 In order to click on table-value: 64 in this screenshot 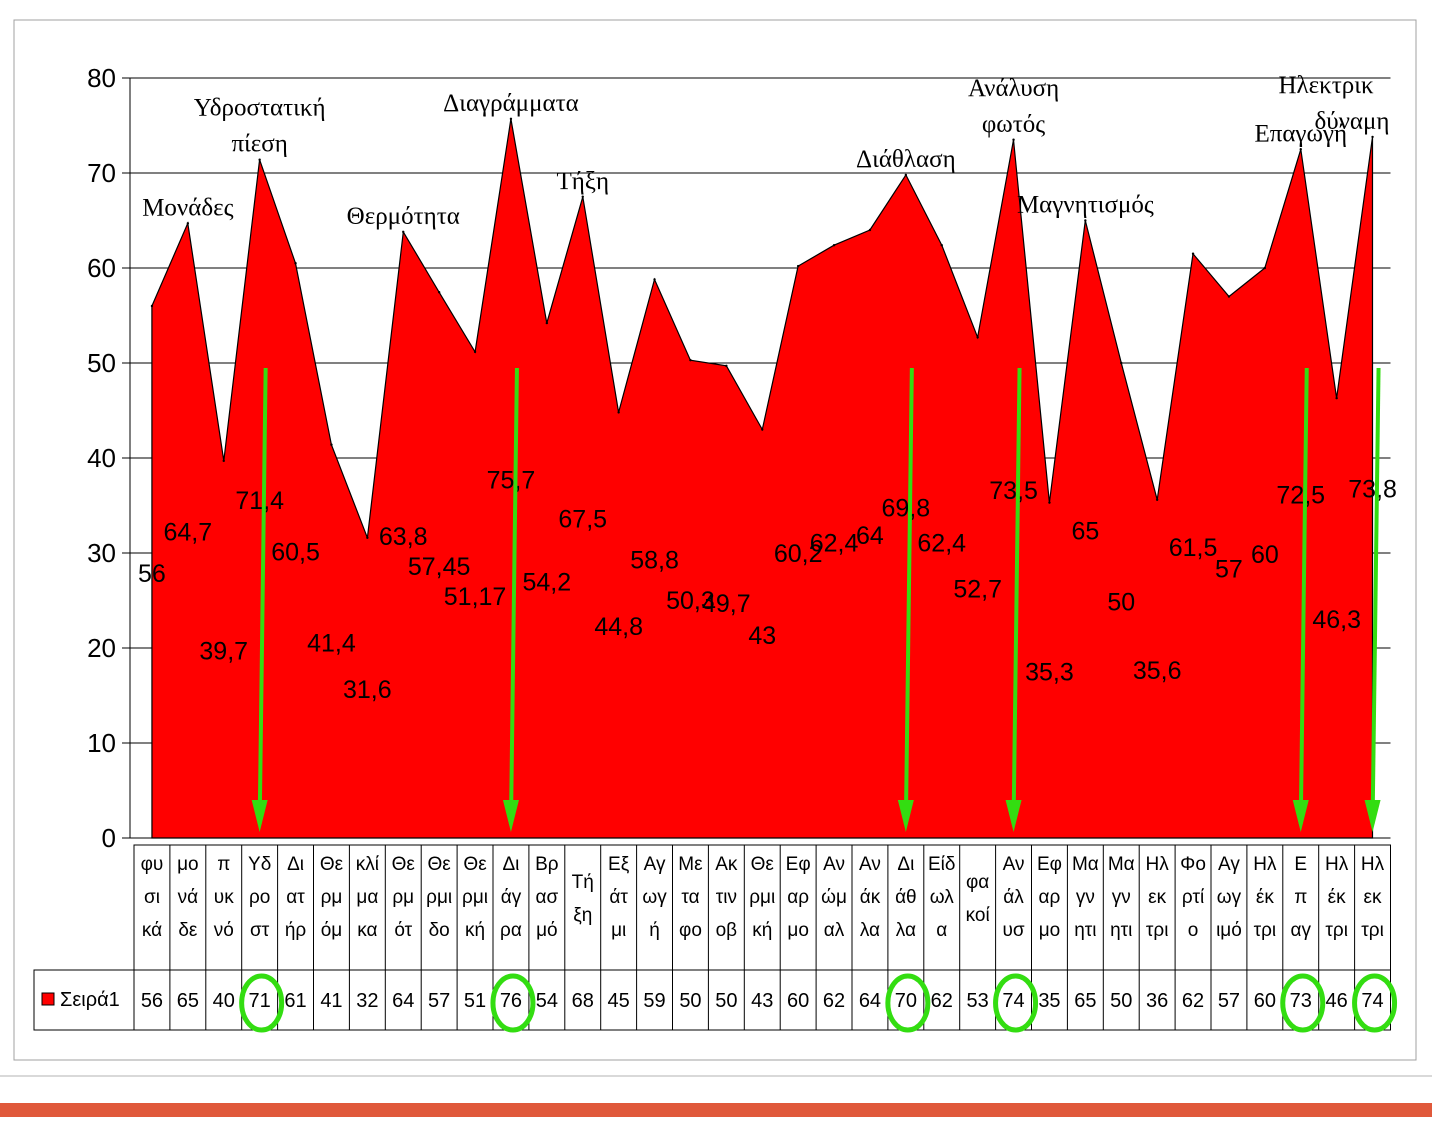, I will do `click(870, 1001)`.